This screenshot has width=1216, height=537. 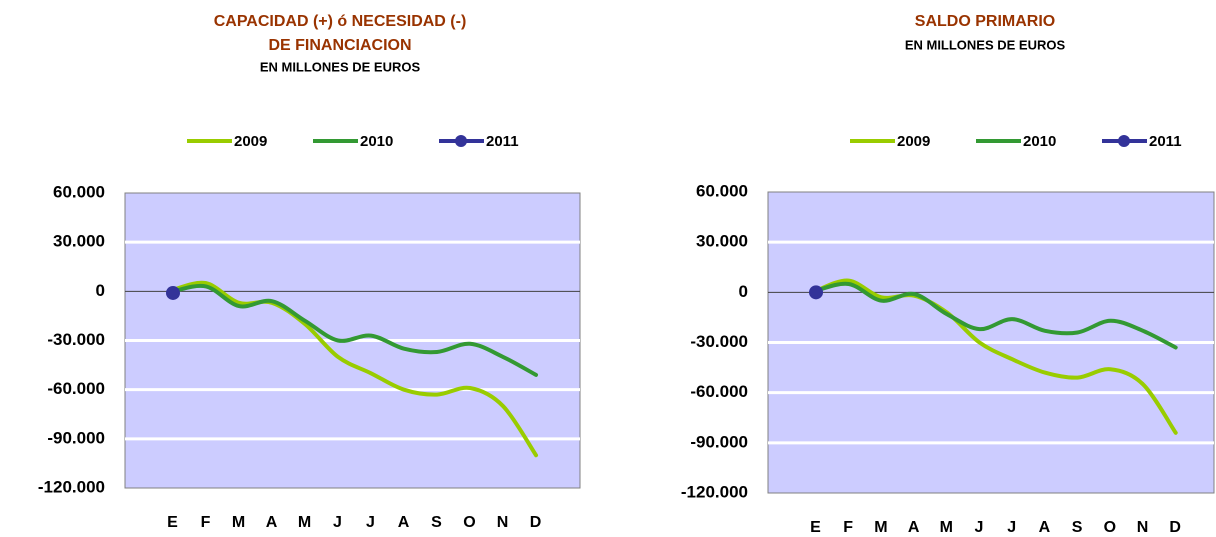 What do you see at coordinates (985, 21) in the screenshot?
I see `chart-title: SALDO PRIMARIO` at bounding box center [985, 21].